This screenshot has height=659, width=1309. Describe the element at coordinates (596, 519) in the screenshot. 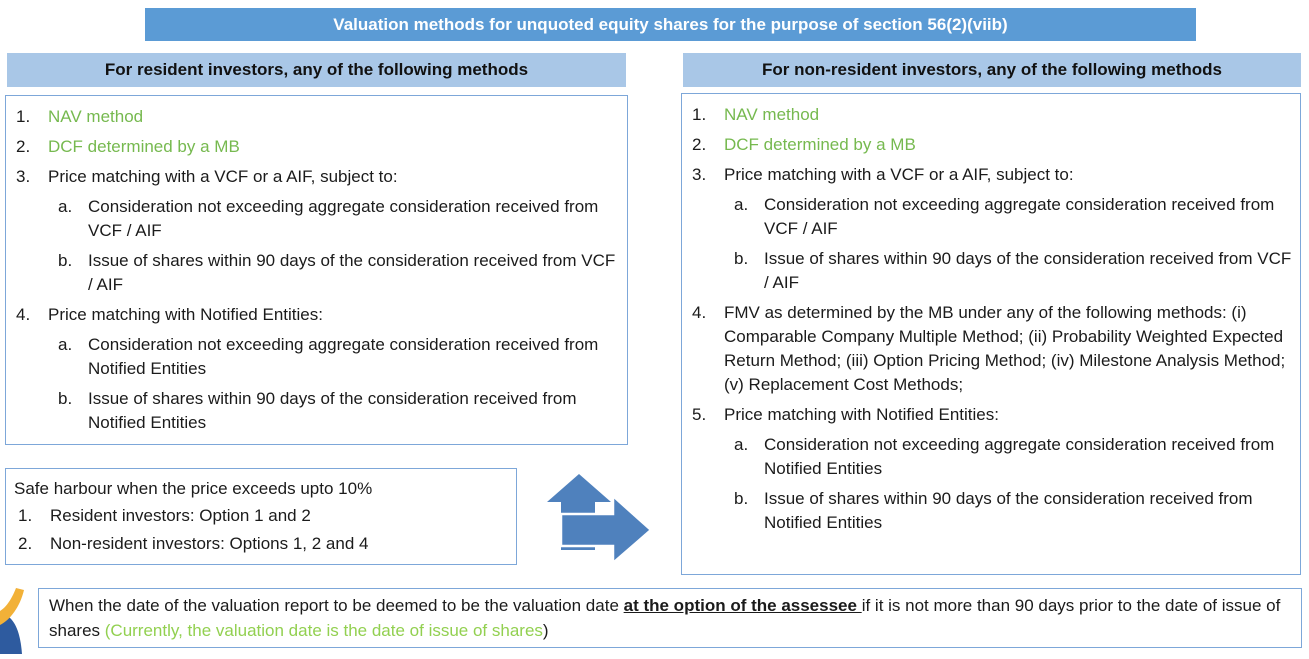

I see `up-right-merged-arrow-icon` at that location.